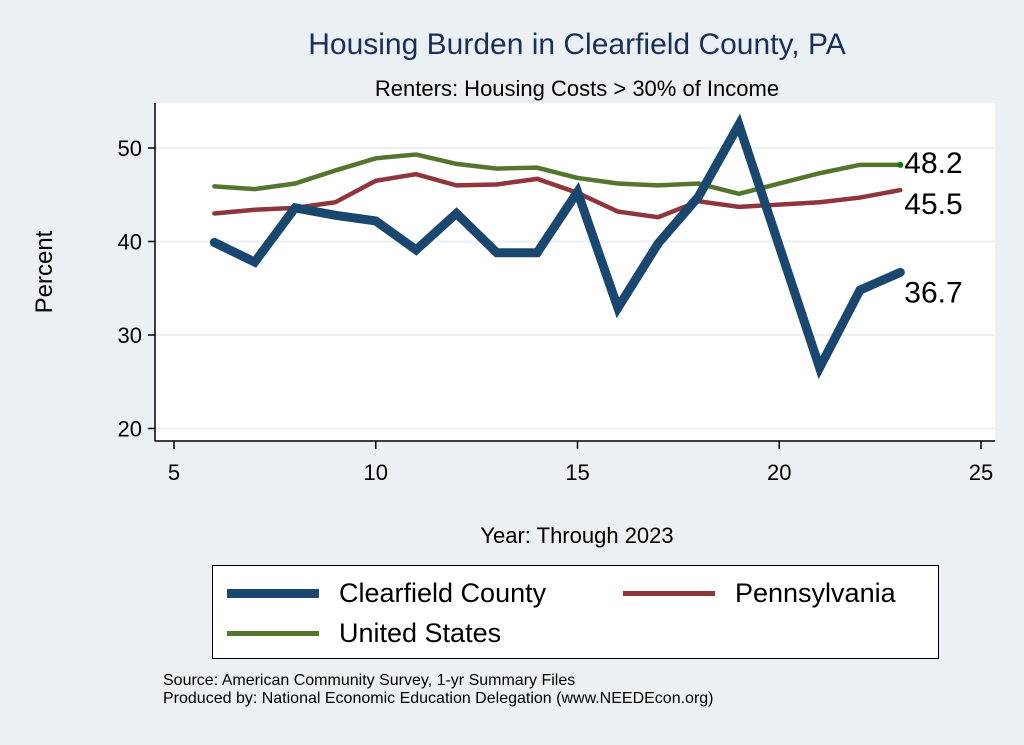 This screenshot has width=1024, height=745. What do you see at coordinates (576, 535) in the screenshot?
I see `x-axis-label: Year: Through 2023` at bounding box center [576, 535].